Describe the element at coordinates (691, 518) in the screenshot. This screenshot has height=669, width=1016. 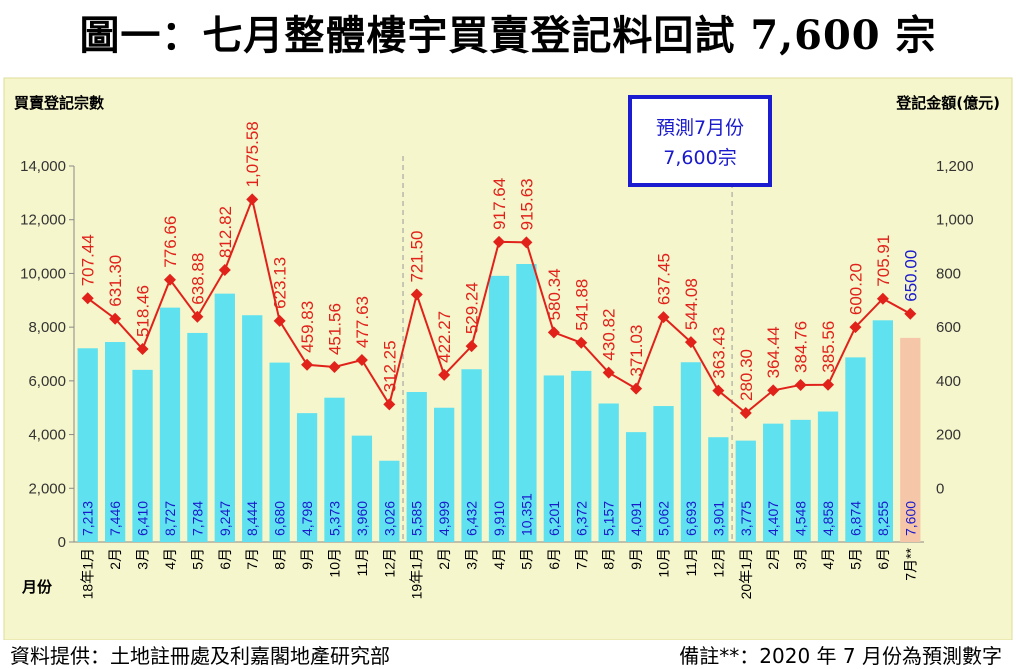
I see `bar-value-label: 6,693` at that location.